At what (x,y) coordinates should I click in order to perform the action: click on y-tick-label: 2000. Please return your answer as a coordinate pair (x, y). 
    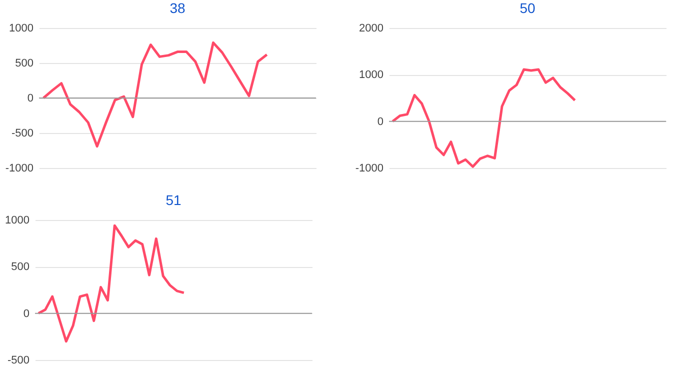
    Looking at the image, I should click on (371, 28).